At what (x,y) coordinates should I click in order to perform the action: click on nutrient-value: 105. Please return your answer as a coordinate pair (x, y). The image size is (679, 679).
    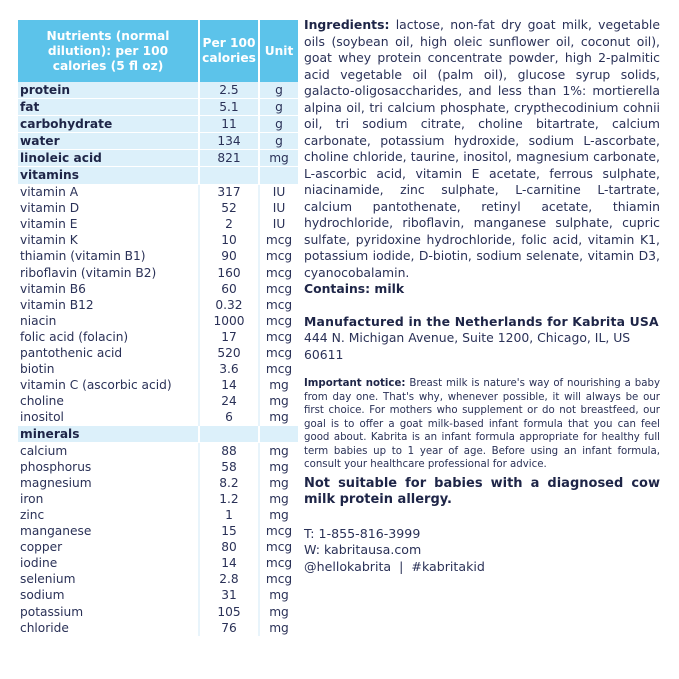
    Looking at the image, I should click on (228, 612).